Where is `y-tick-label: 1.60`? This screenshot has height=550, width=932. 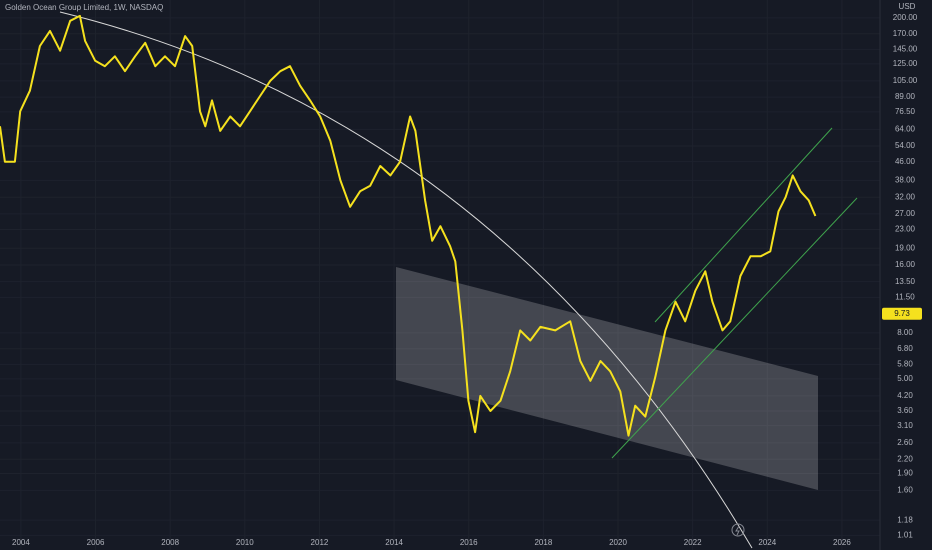 y-tick-label: 1.60 is located at coordinates (905, 489).